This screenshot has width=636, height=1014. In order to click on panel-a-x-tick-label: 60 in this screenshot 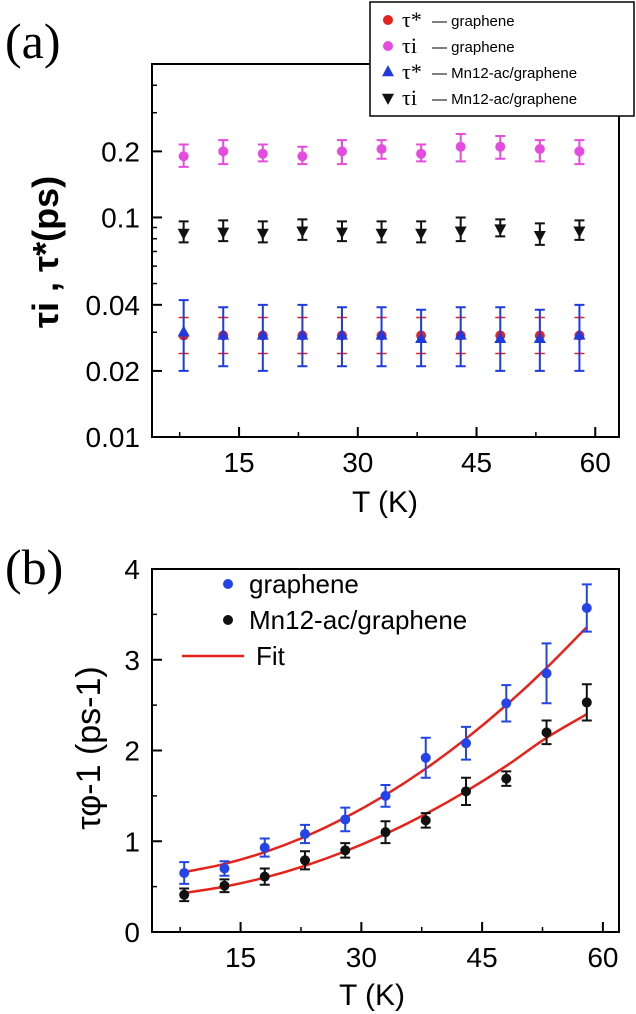, I will do `click(595, 462)`.